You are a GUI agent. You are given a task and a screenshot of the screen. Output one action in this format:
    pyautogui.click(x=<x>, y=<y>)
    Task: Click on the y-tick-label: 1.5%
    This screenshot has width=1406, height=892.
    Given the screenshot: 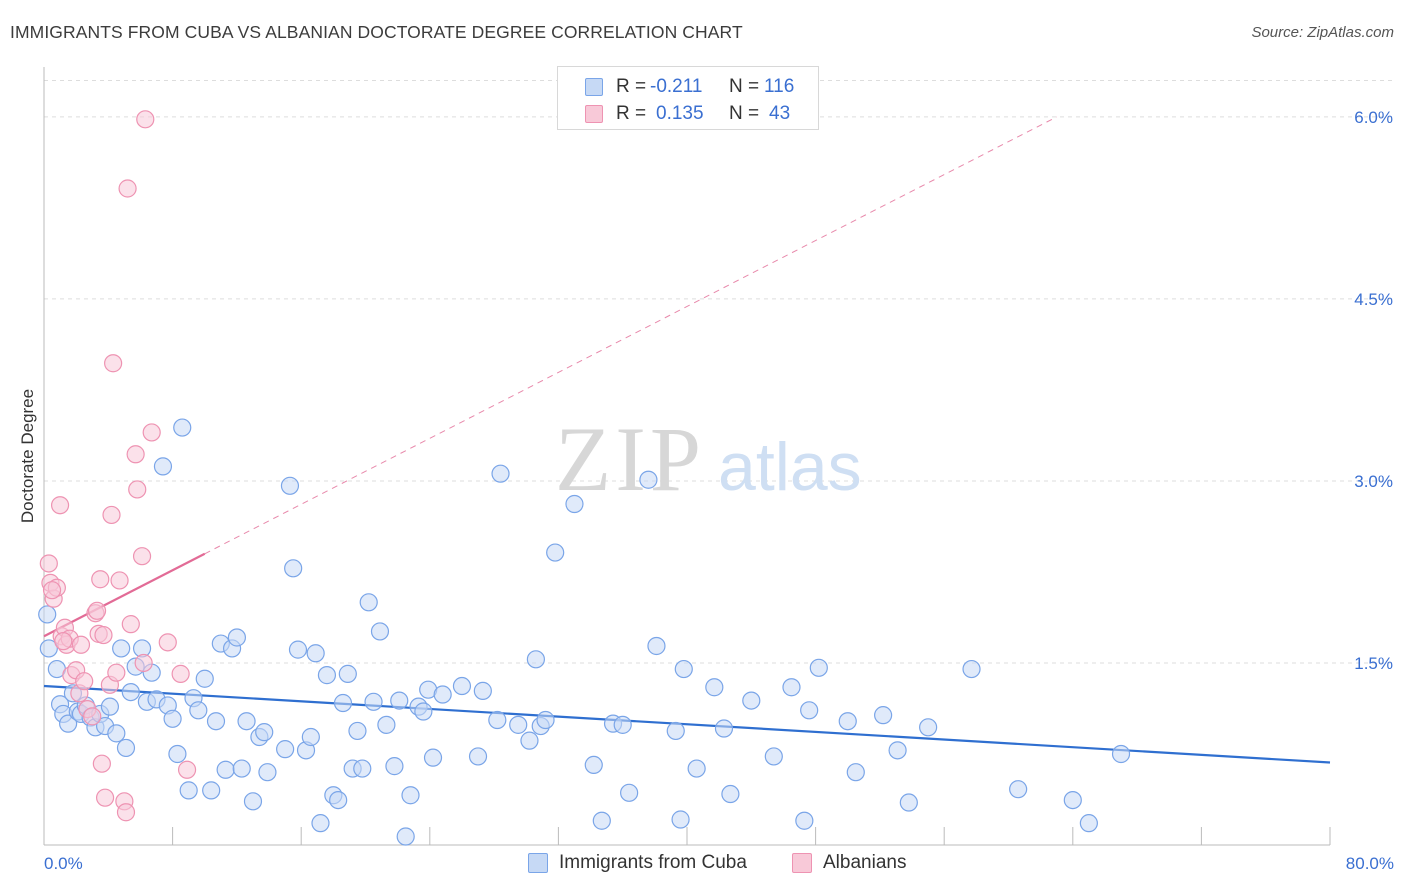 What is the action you would take?
    pyautogui.click(x=1373, y=663)
    